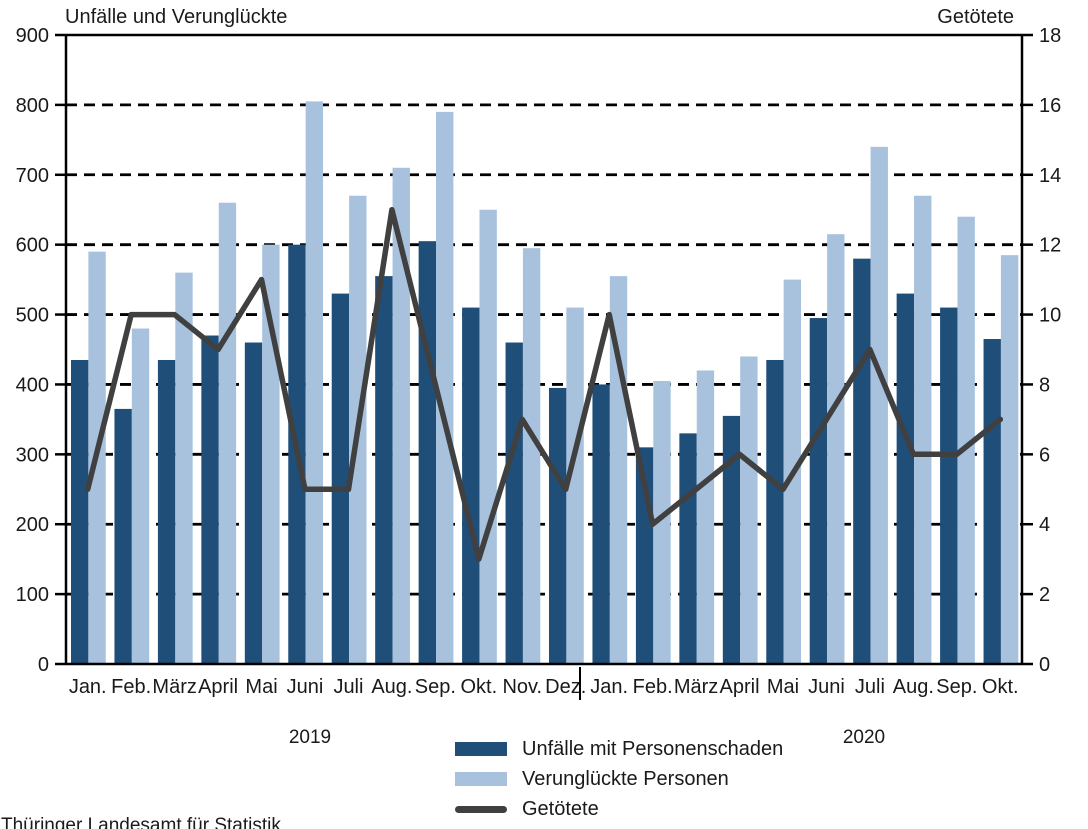 The image size is (1088, 829). I want to click on right-axis-title: Getötete, so click(975, 17).